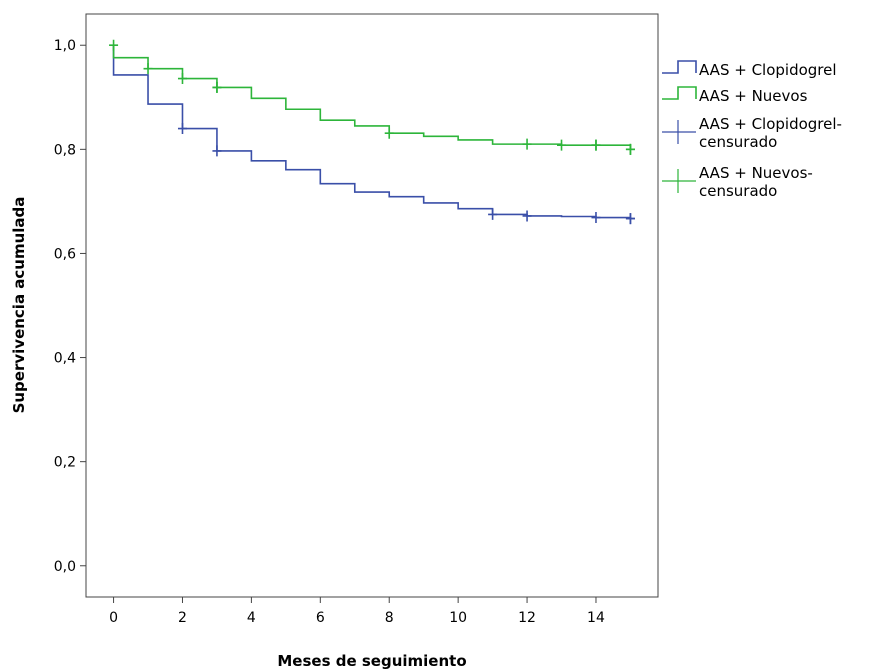  Describe the element at coordinates (251, 618) in the screenshot. I see `x-tick-label-2: 4` at that location.